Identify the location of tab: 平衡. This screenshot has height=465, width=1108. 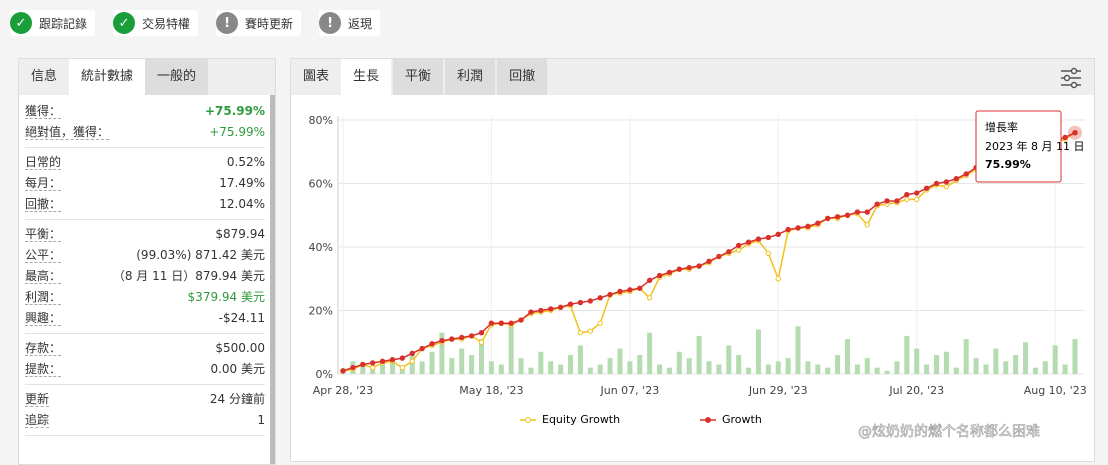
(418, 77).